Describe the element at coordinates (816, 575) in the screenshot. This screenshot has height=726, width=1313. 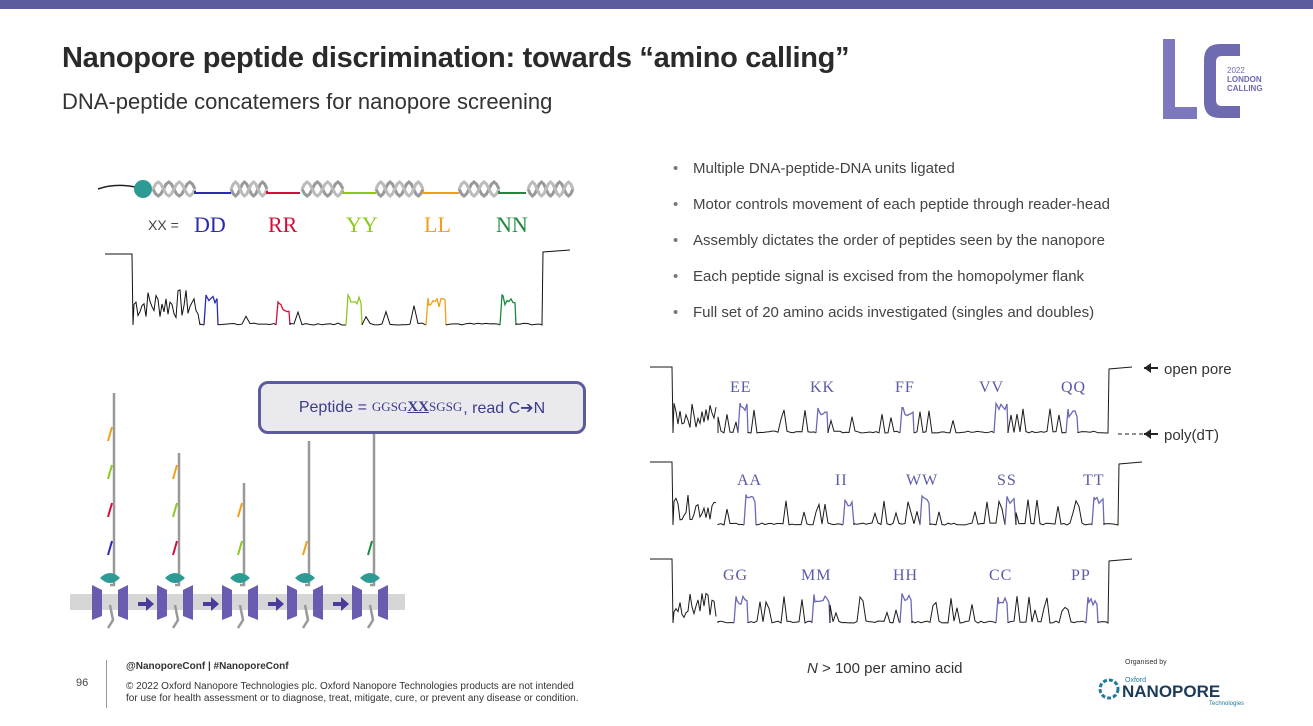
I see `trace-label-mm: MM` at that location.